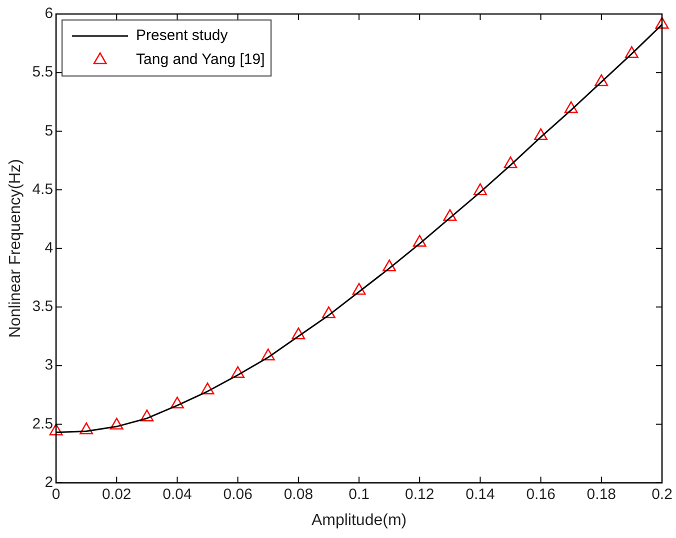 This screenshot has width=676, height=538. What do you see at coordinates (182, 35) in the screenshot?
I see `legend-label: Present study` at bounding box center [182, 35].